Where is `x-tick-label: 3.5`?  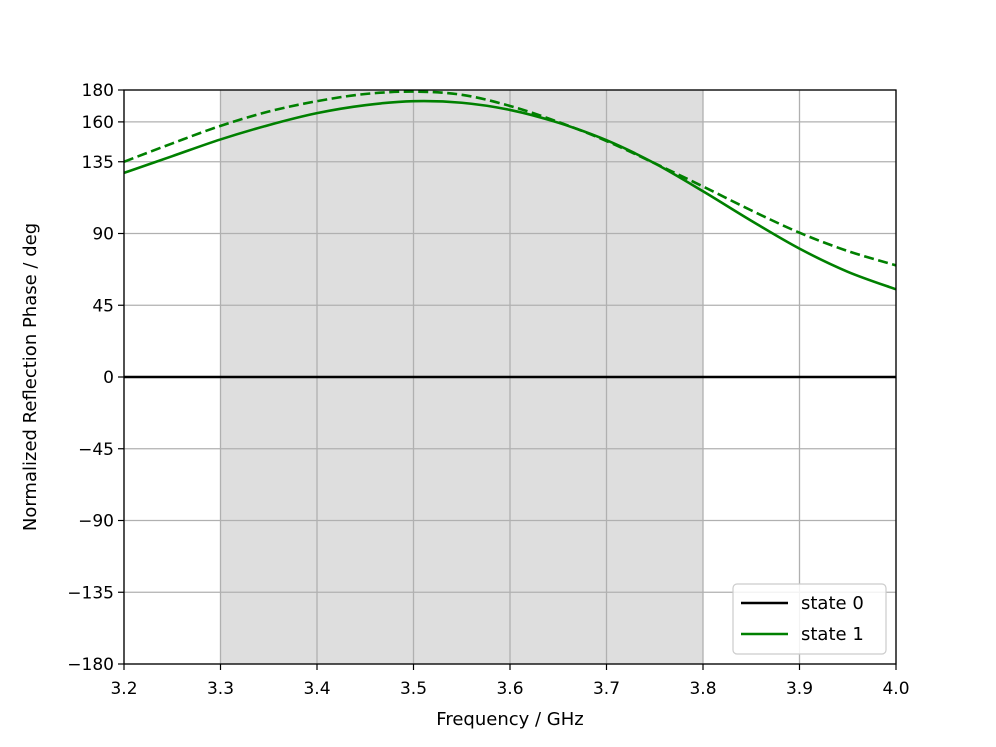 x-tick-label: 3.5 is located at coordinates (413, 689).